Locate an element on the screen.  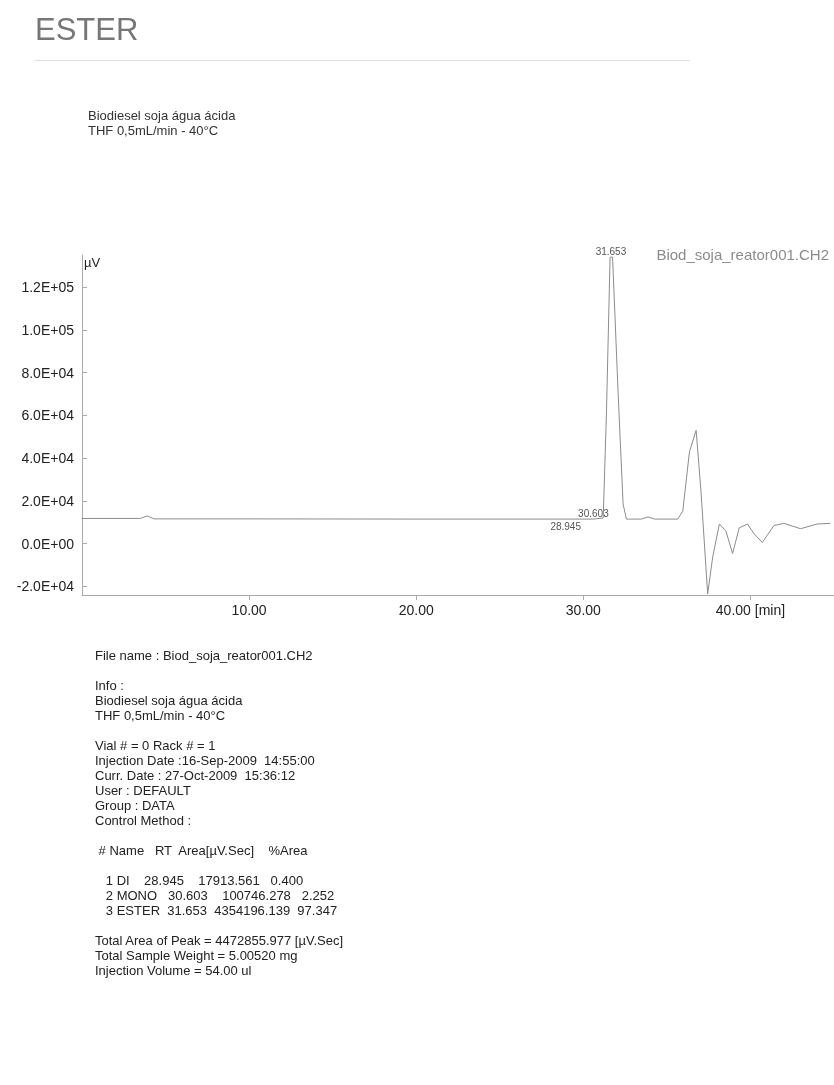
annotation: 28.945 is located at coordinates (566, 526).